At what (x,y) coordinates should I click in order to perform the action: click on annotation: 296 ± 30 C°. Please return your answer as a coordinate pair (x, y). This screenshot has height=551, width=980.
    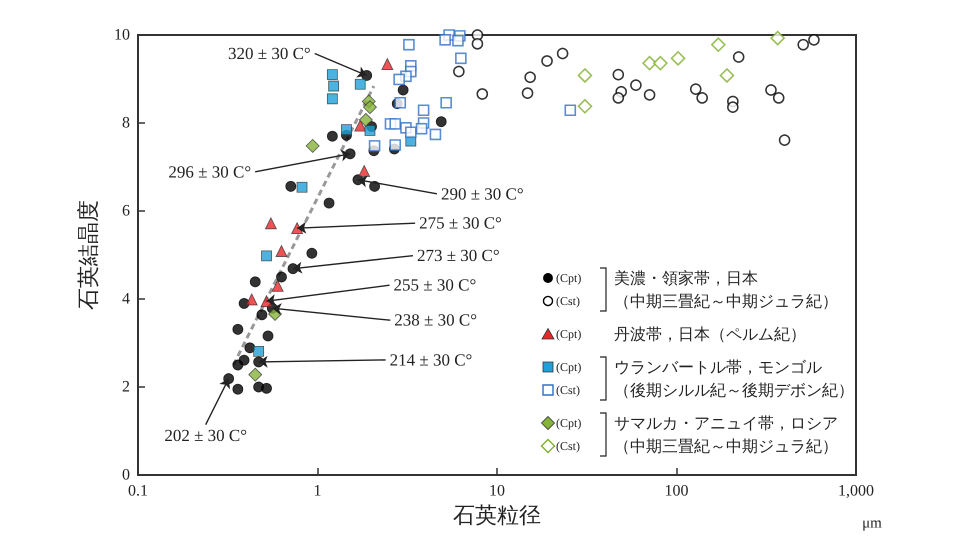
    Looking at the image, I should click on (210, 172).